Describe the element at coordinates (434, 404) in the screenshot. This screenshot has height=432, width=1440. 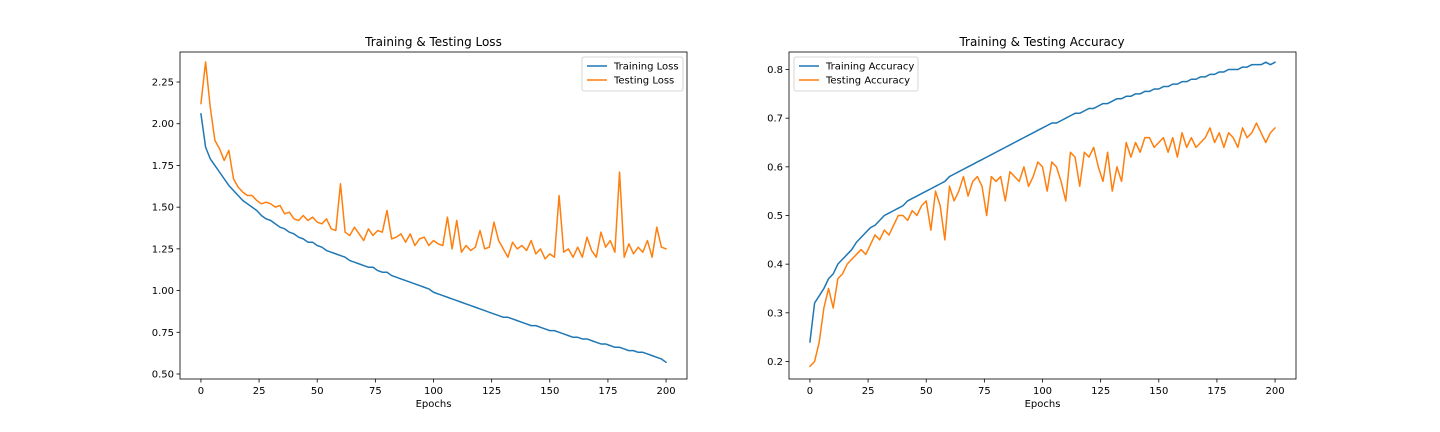
I see `loss-x-axis-label: Epochs` at that location.